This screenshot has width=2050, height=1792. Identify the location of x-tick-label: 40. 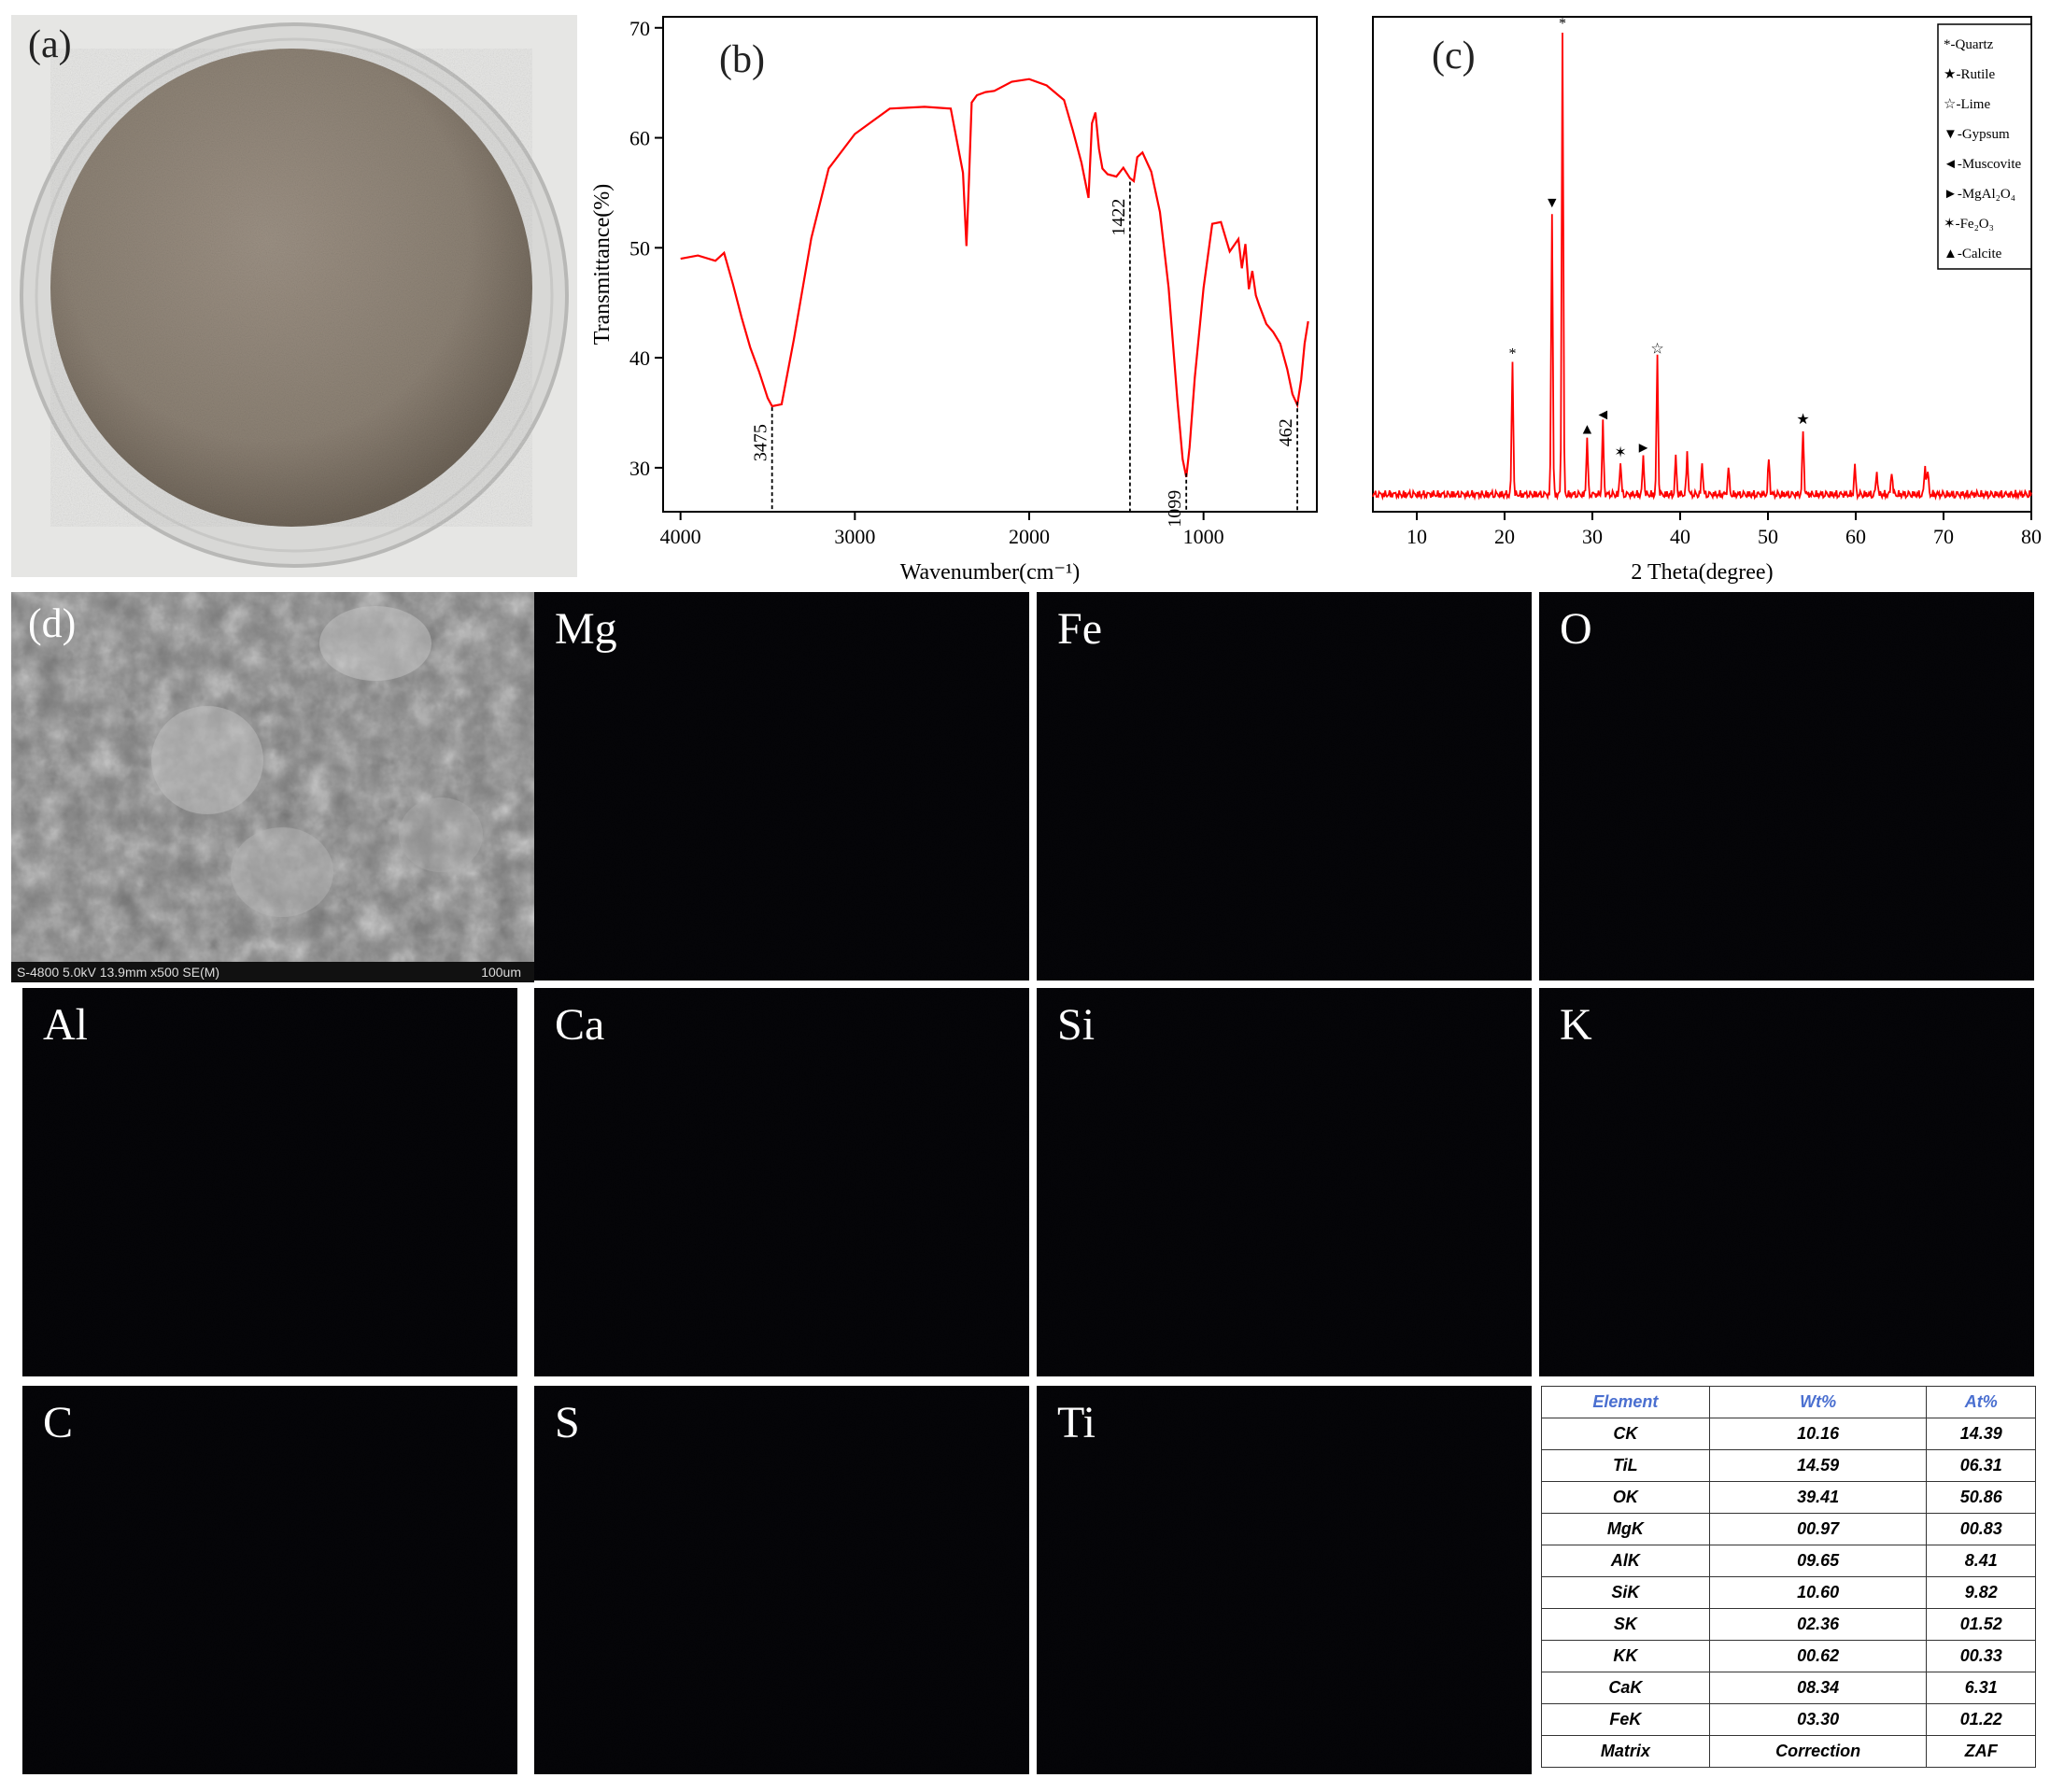
(1680, 536).